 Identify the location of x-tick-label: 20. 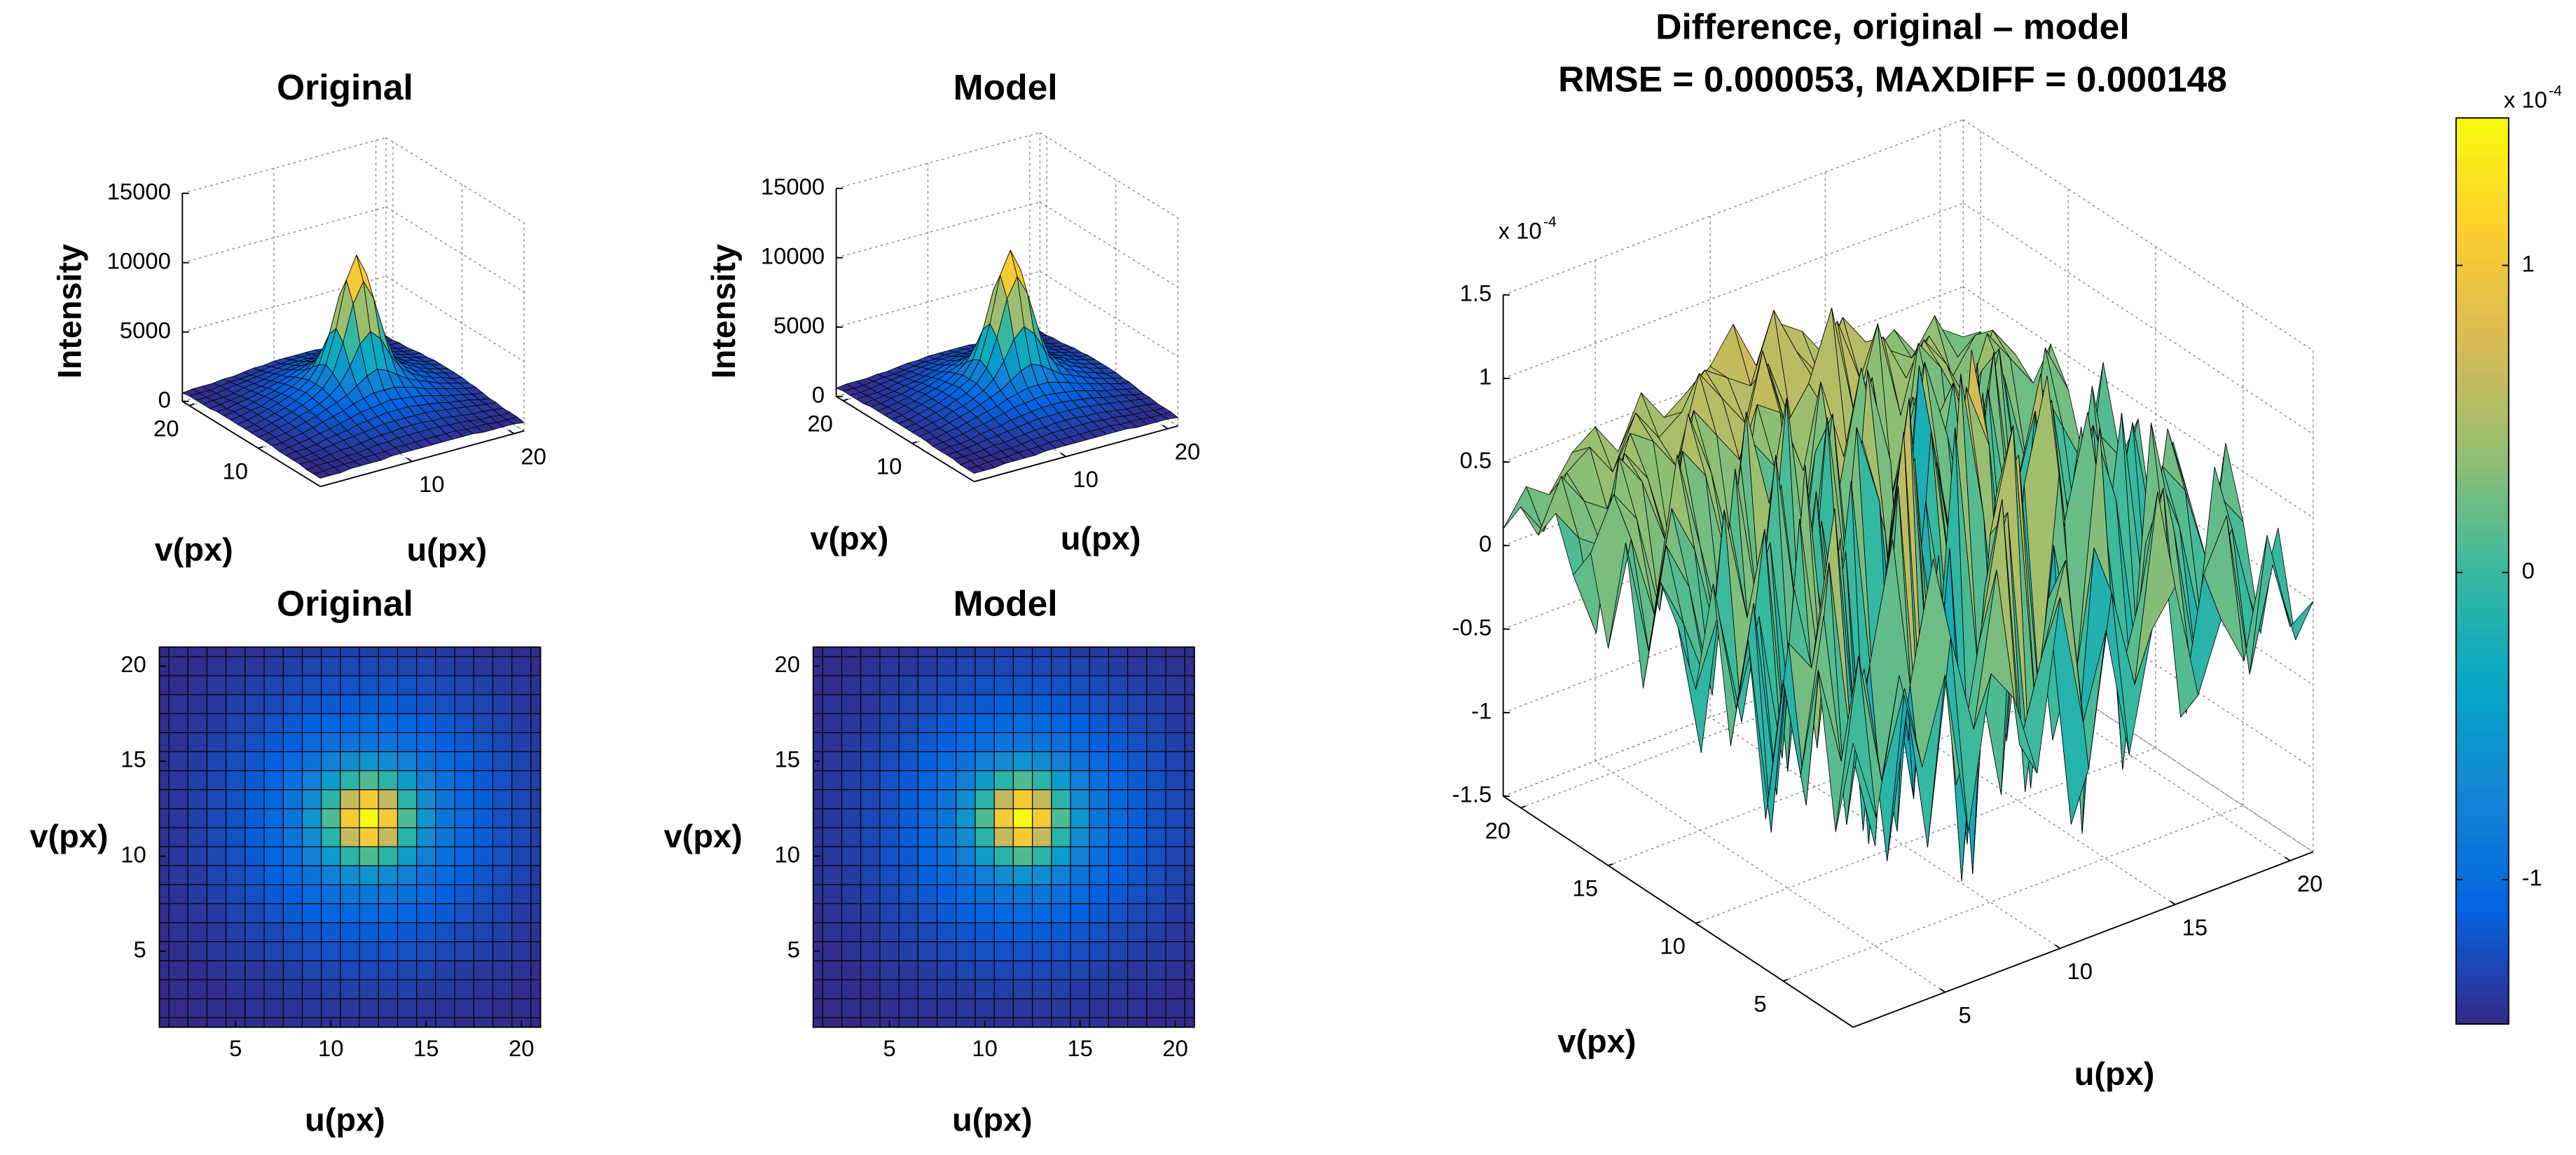
(1188, 452).